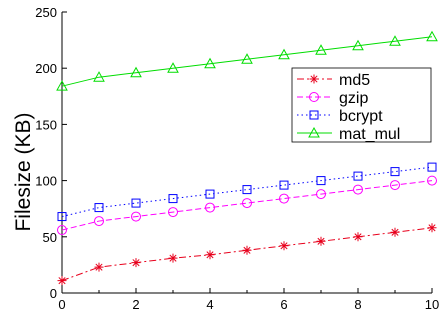 This screenshot has width=443, height=320. Describe the element at coordinates (135, 304) in the screenshot. I see `x-tick-label: 2` at that location.